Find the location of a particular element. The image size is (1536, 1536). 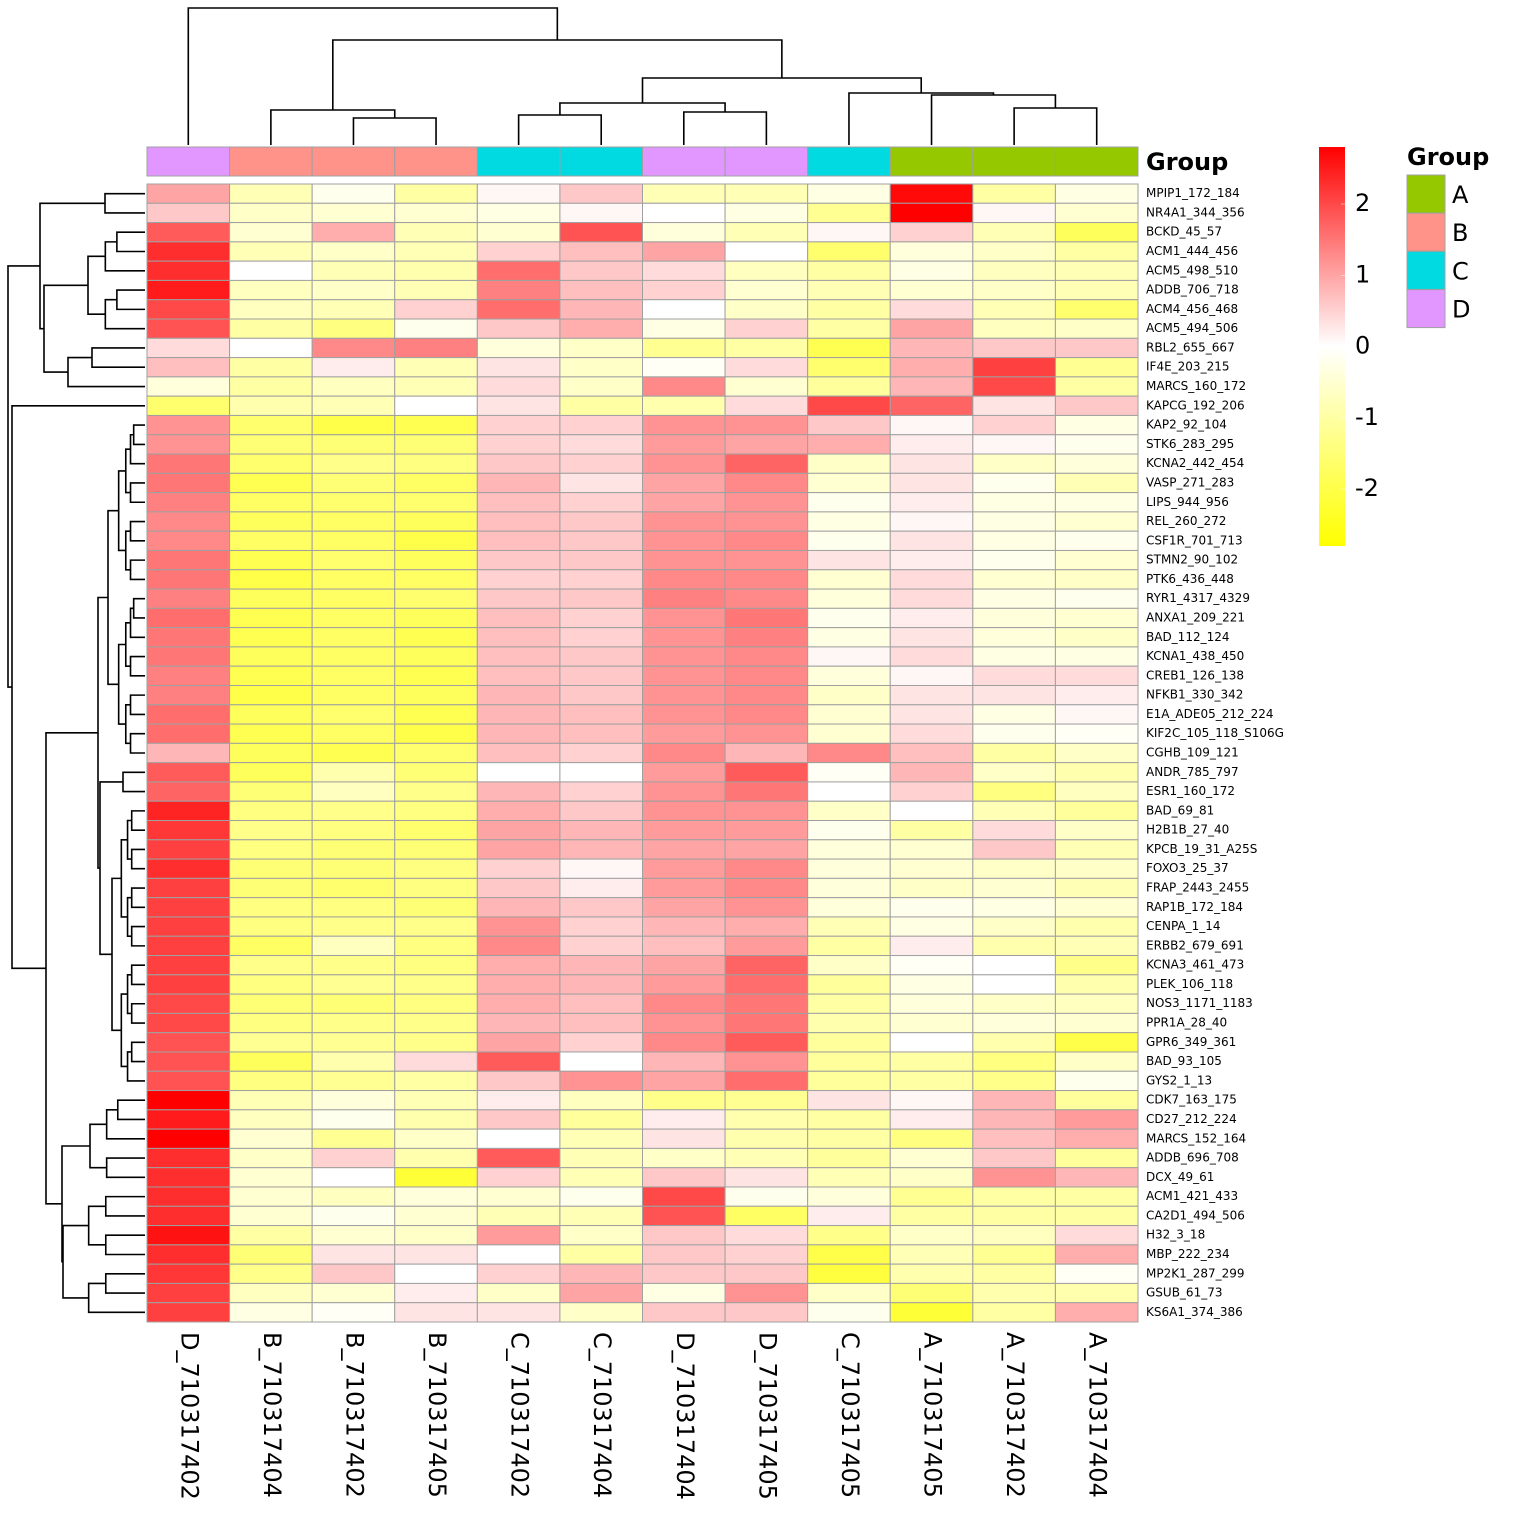

row-label: CREB1_126_138 is located at coordinates (1195, 675).